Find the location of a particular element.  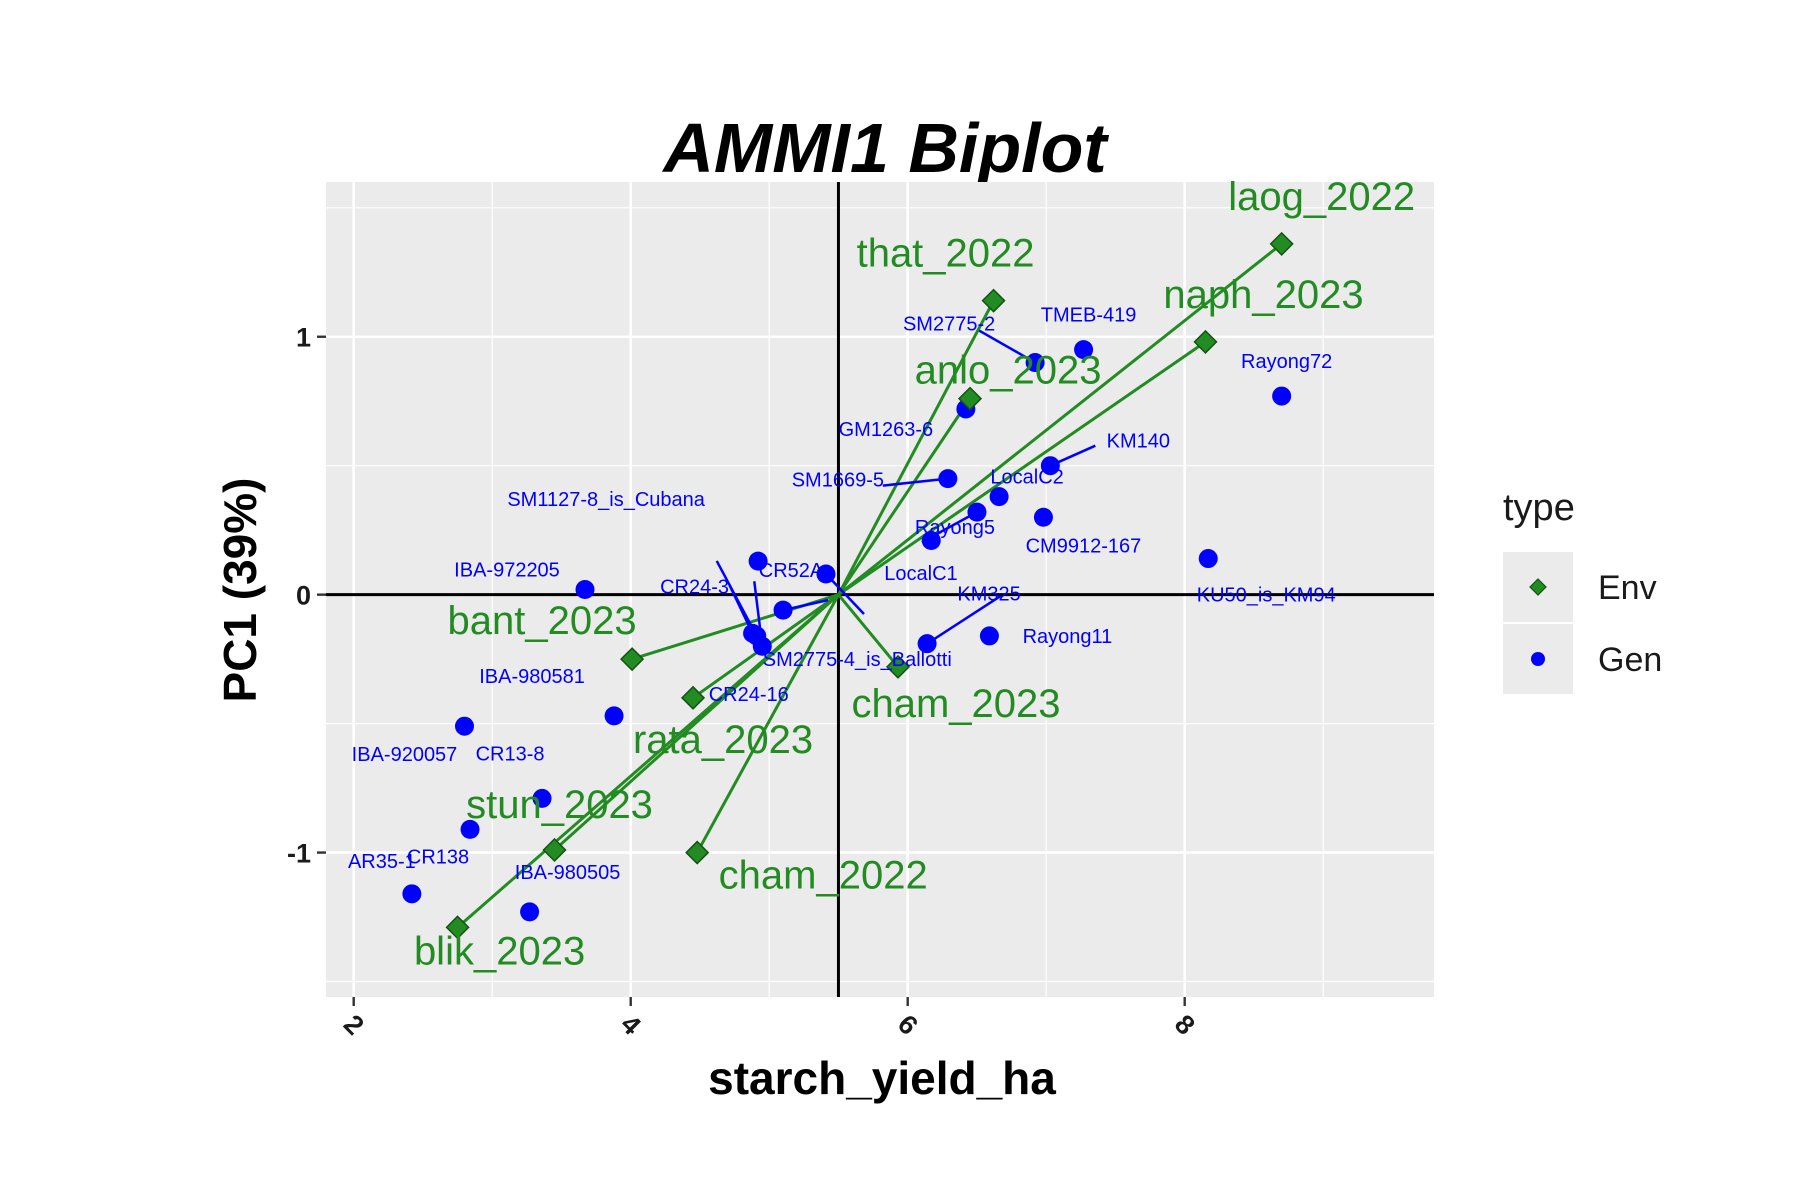

env-label: naph_2023 is located at coordinates (1263, 295).